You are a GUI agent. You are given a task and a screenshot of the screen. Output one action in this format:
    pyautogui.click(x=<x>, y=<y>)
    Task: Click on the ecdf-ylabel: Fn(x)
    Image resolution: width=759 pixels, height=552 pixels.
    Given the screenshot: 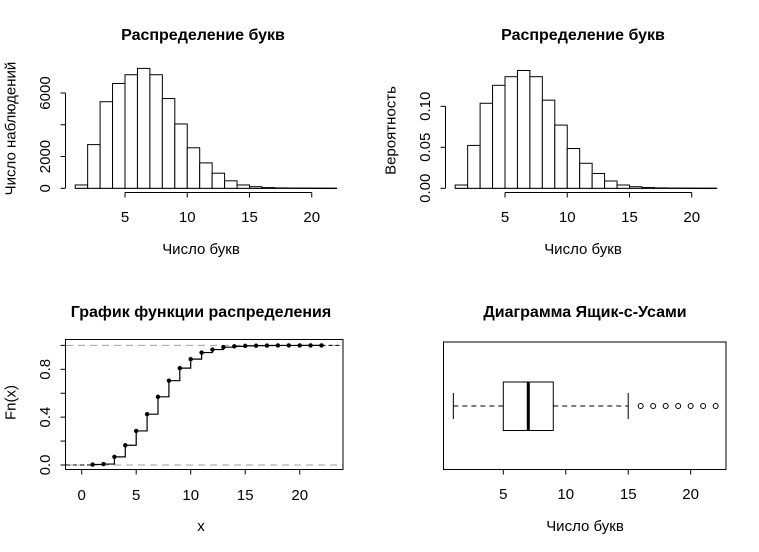 What is the action you would take?
    pyautogui.click(x=11, y=402)
    